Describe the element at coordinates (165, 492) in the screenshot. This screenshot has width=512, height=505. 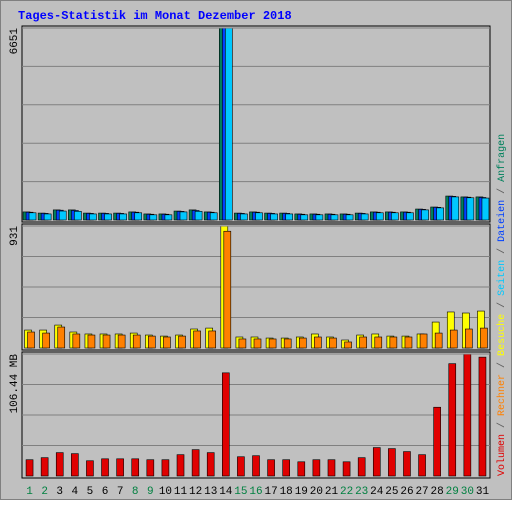
I see `x-tick-label: 10` at that location.